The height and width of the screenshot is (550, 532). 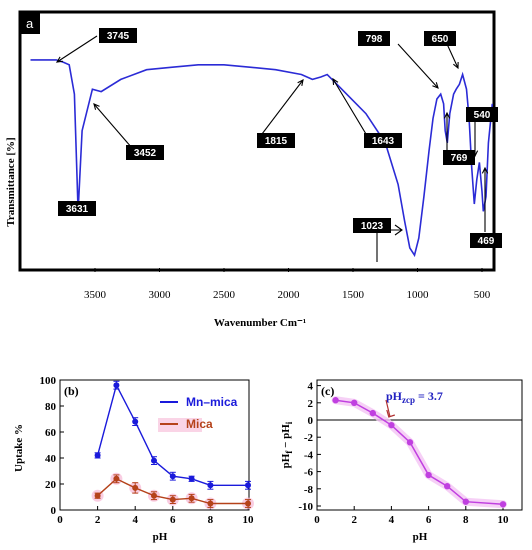 I want to click on uptake-series-mn-mica, so click(x=172, y=435).